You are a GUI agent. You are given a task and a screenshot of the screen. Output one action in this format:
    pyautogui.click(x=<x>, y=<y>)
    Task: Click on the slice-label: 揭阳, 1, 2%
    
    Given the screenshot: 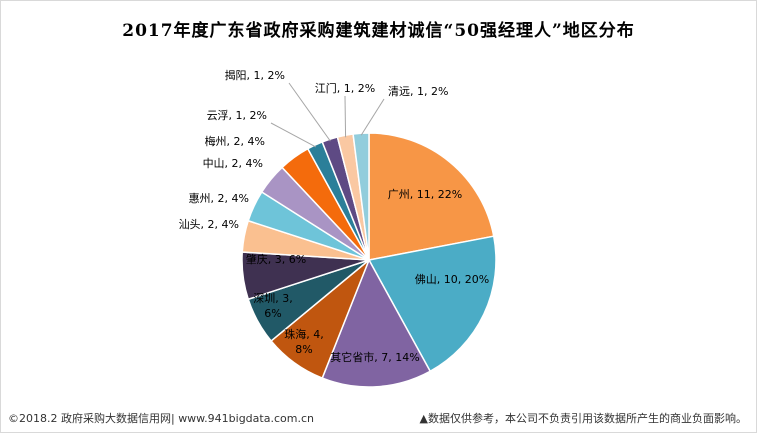 What is the action you would take?
    pyautogui.click(x=255, y=75)
    